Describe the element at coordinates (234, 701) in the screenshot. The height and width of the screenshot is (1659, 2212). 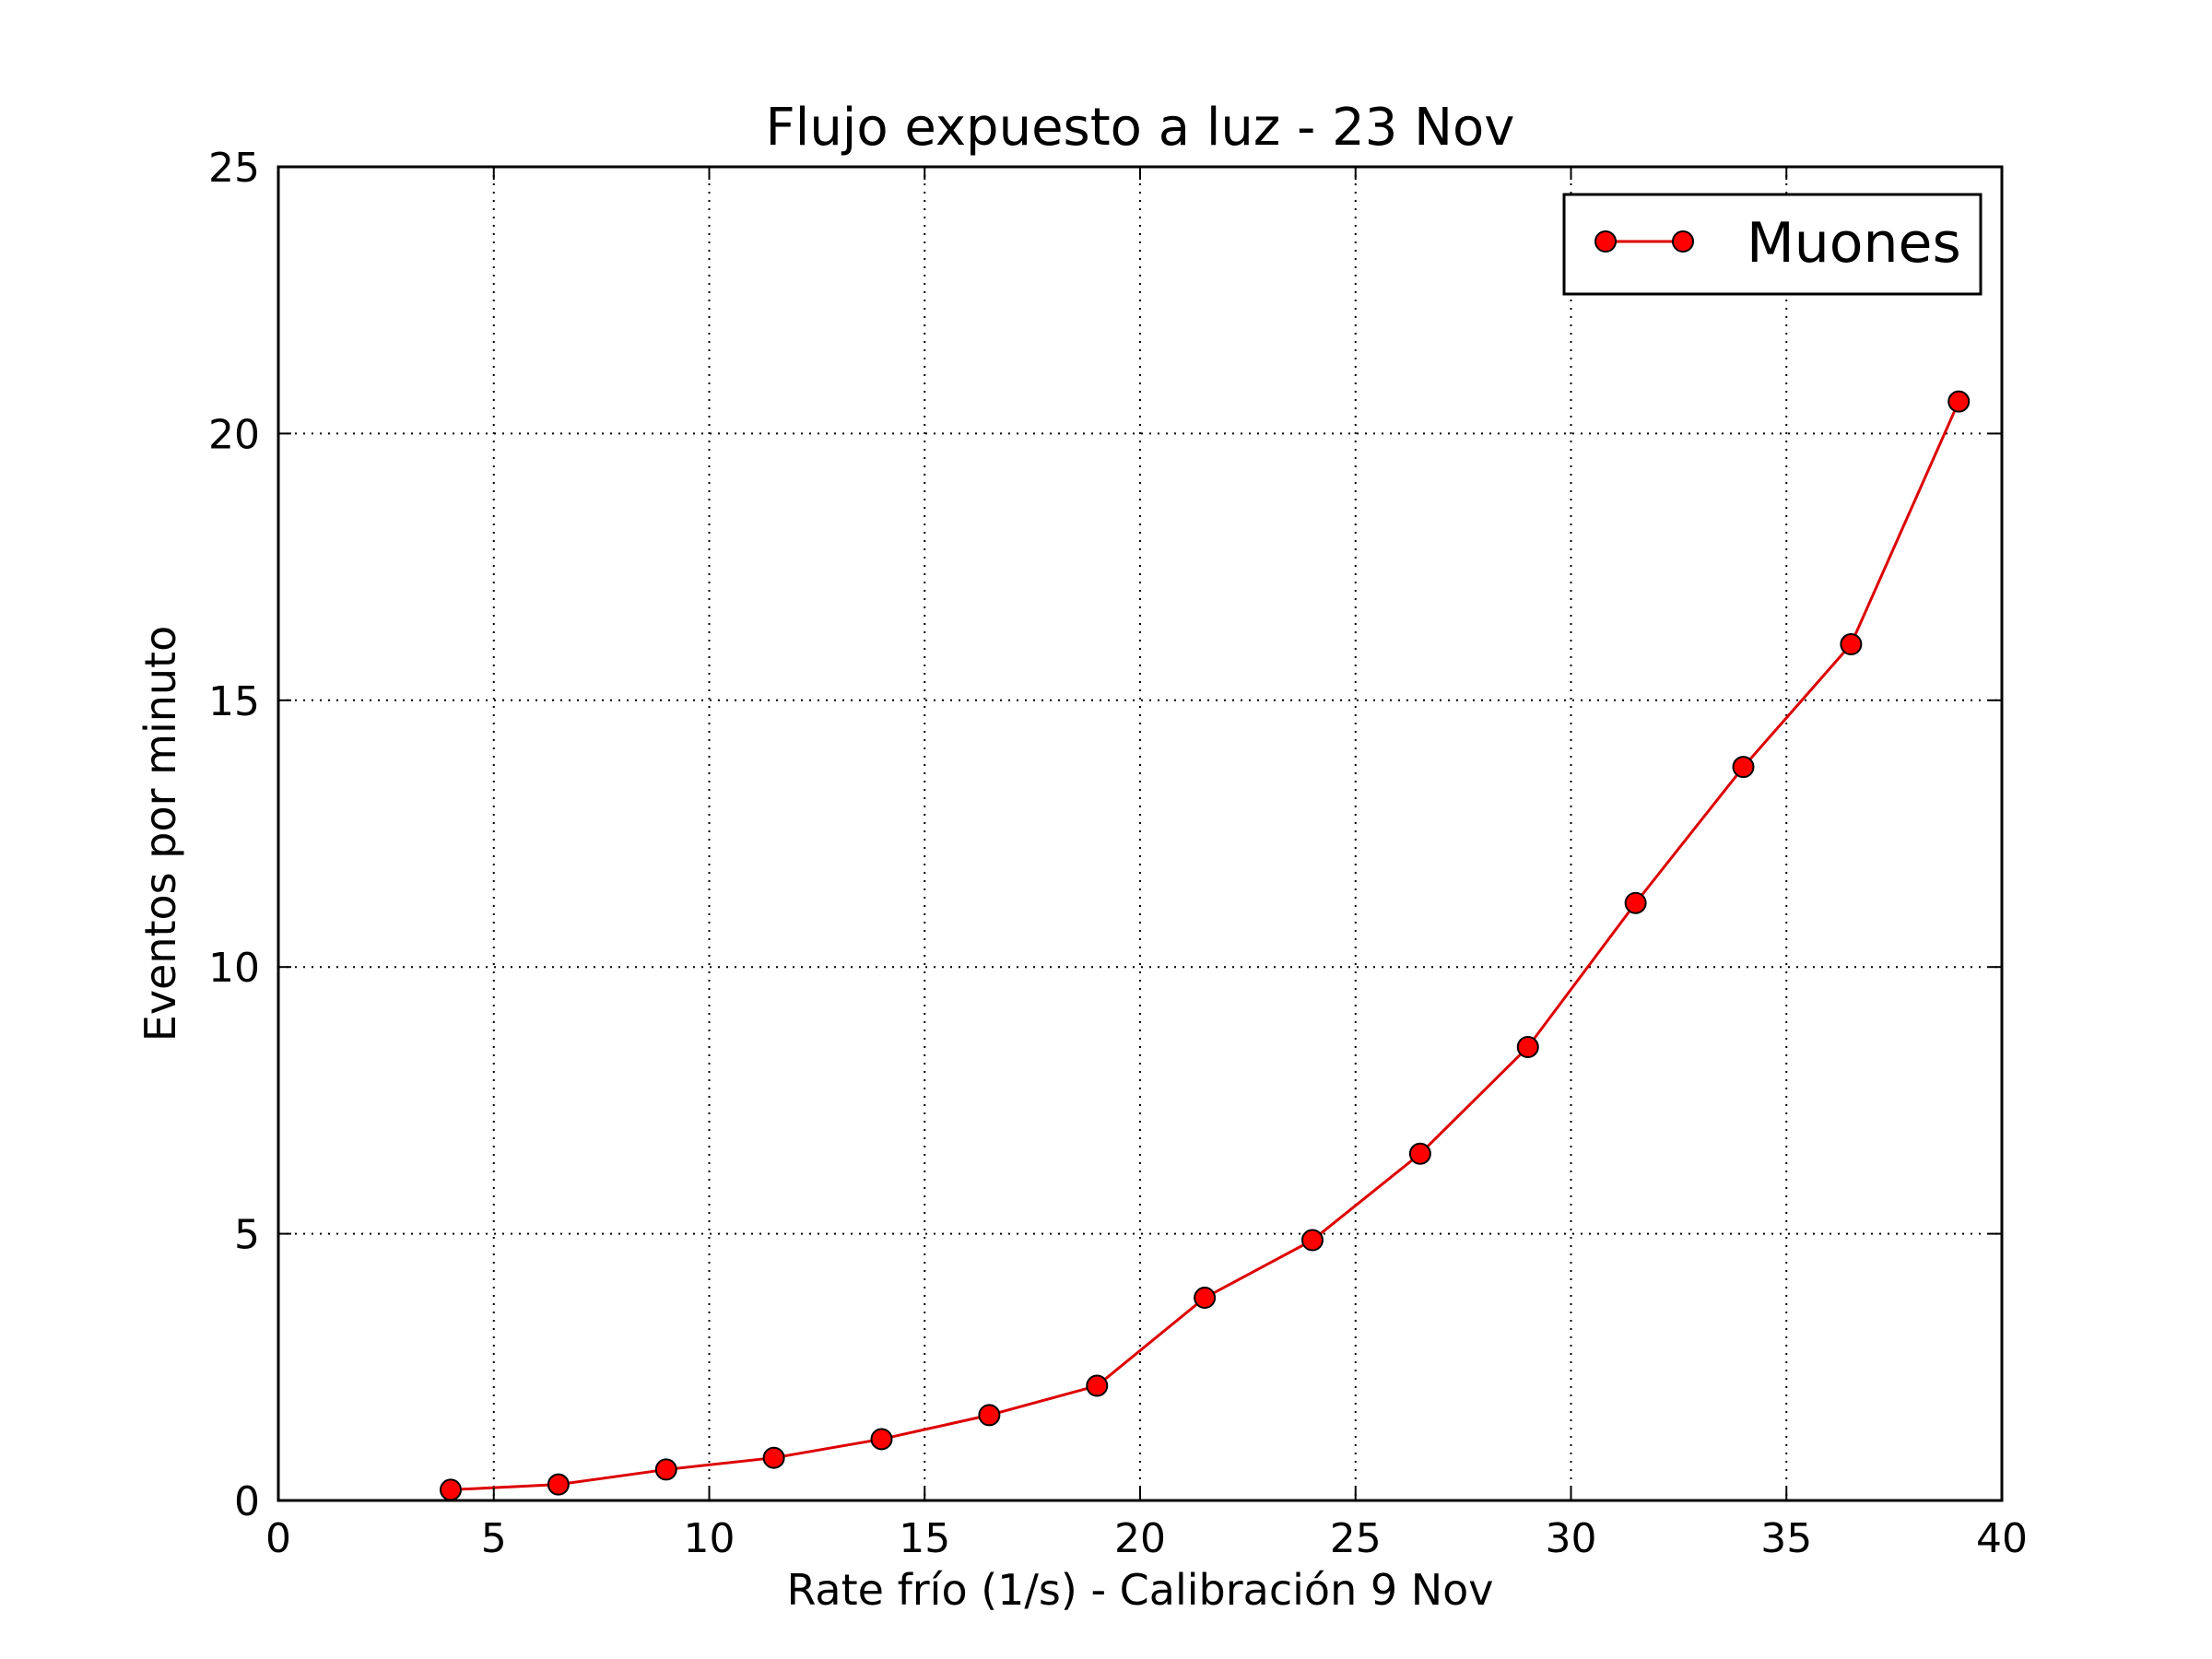
I see `y-tick-label: 15` at that location.